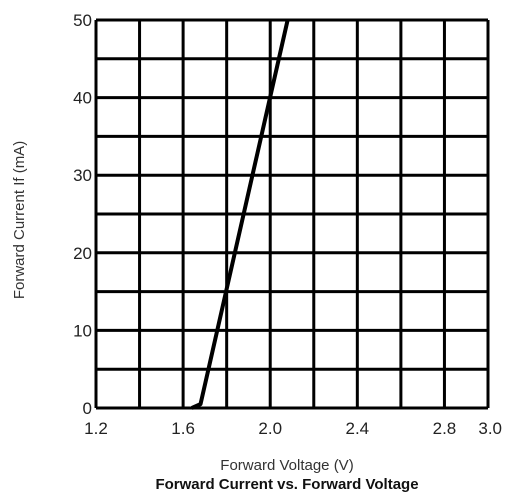 This screenshot has height=495, width=506. What do you see at coordinates (82, 214) in the screenshot?
I see `y-tick-labels: 0 10 20 30 40 50` at bounding box center [82, 214].